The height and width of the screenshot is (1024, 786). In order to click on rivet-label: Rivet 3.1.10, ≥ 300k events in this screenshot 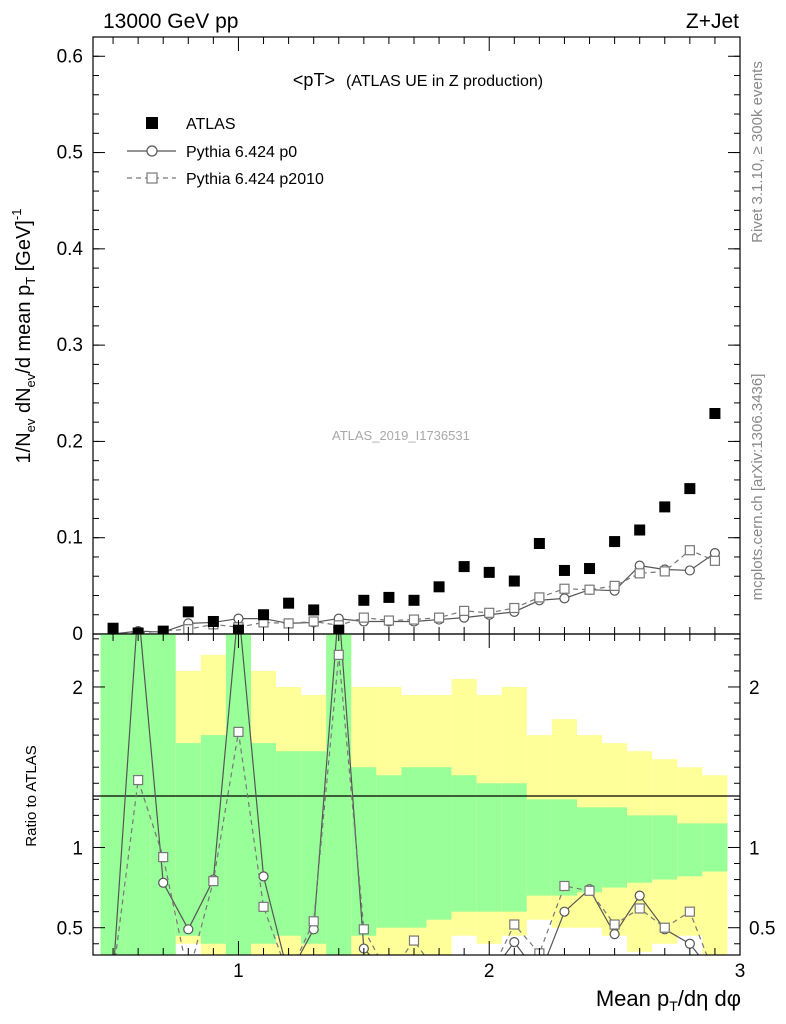, I will do `click(757, 152)`.